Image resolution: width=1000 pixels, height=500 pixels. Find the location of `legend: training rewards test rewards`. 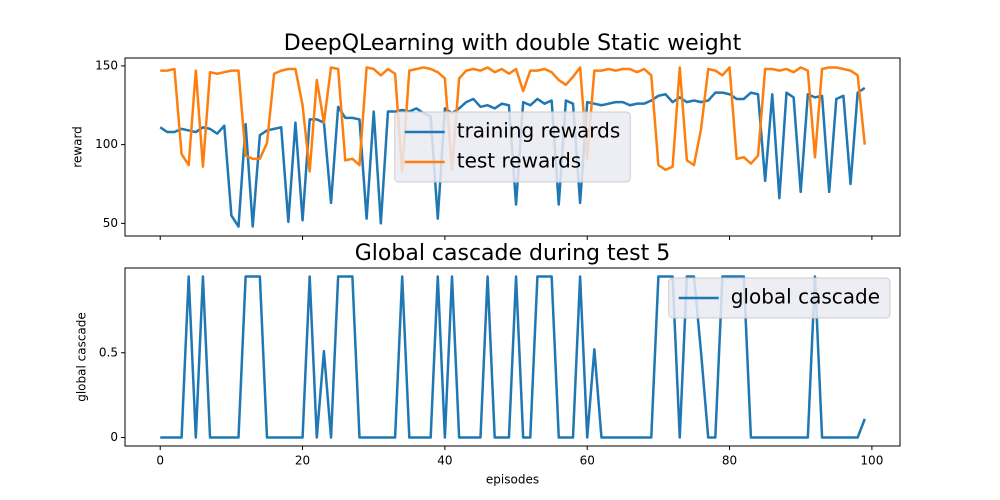

legend: training rewards test rewards is located at coordinates (512, 147).